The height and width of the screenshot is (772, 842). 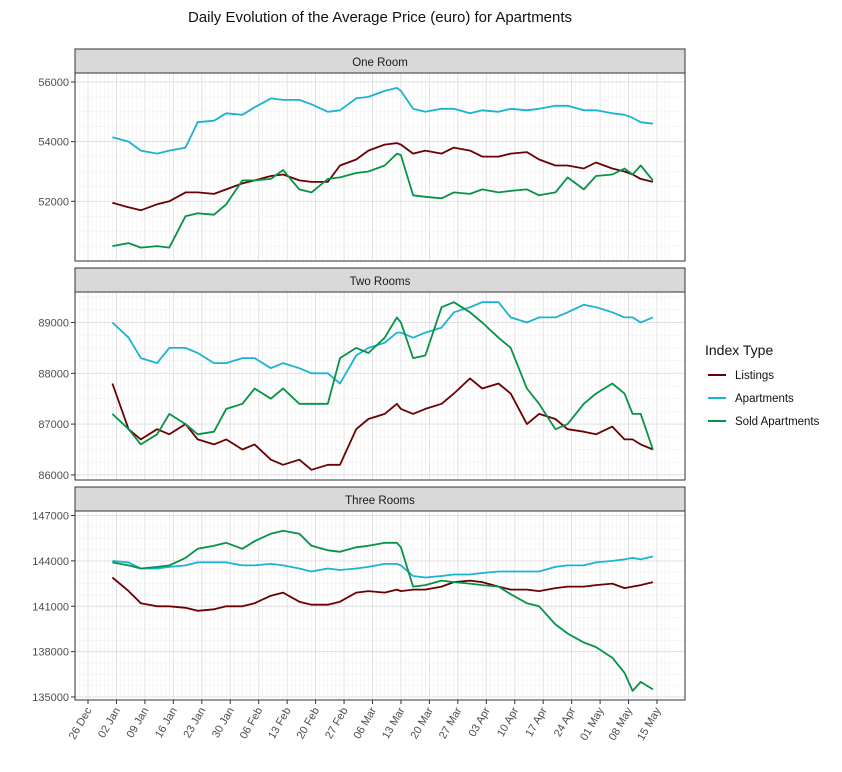 I want to click on x-tick-label: 27 Mar, so click(x=451, y=723).